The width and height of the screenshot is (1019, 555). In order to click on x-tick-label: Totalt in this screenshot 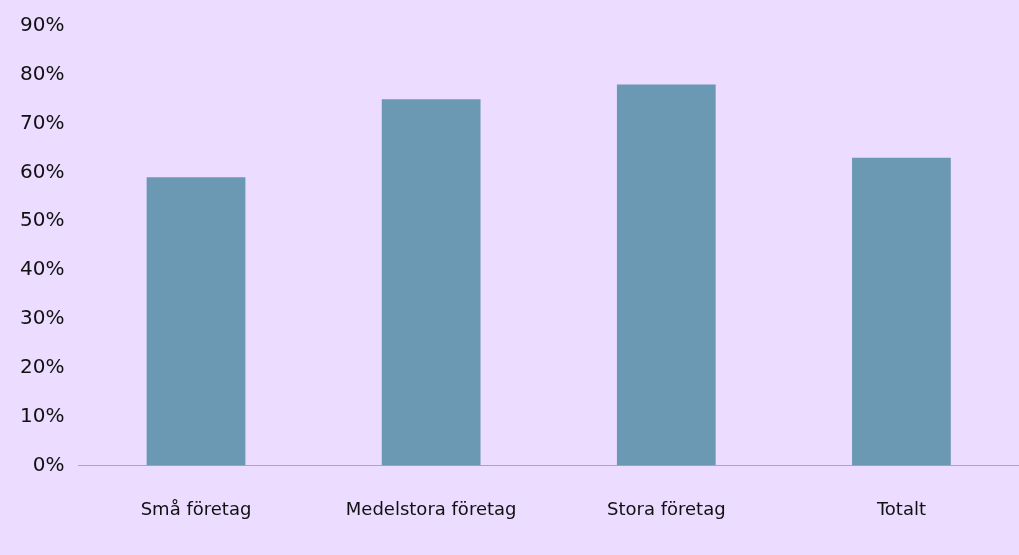, I will do `click(900, 508)`.